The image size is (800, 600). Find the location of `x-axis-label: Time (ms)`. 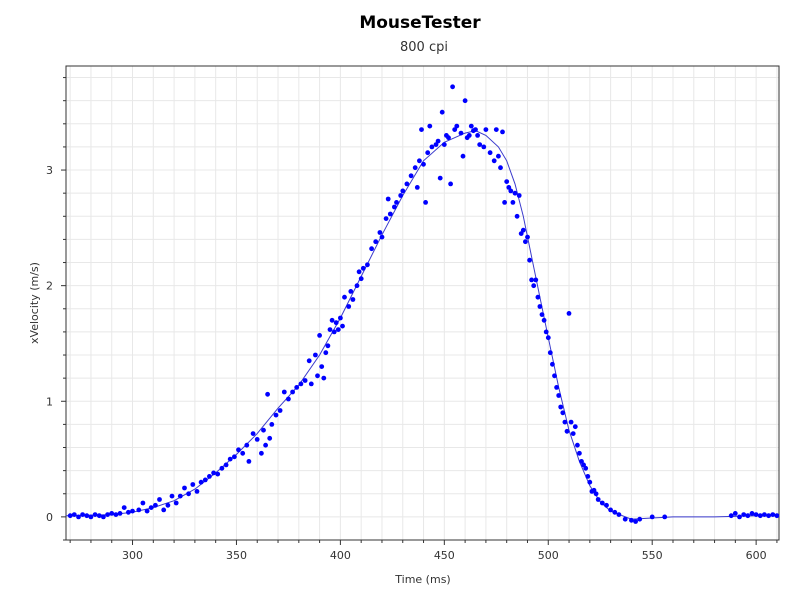

x-axis-label: Time (ms) is located at coordinates (422, 579).